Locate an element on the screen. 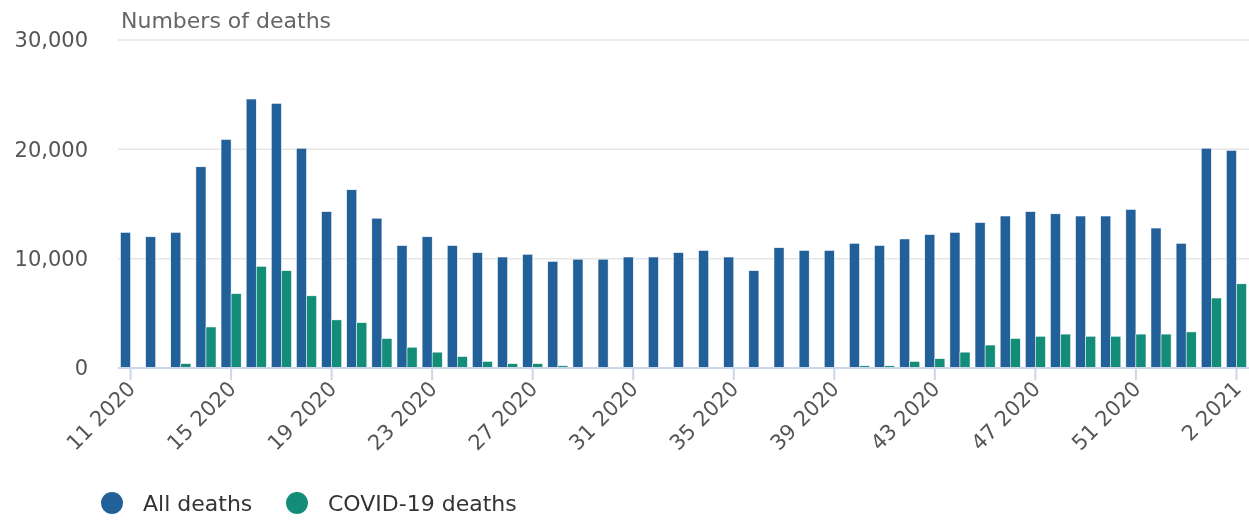 The width and height of the screenshot is (1249, 524). legend-label: COVID-19 deaths is located at coordinates (422, 503).